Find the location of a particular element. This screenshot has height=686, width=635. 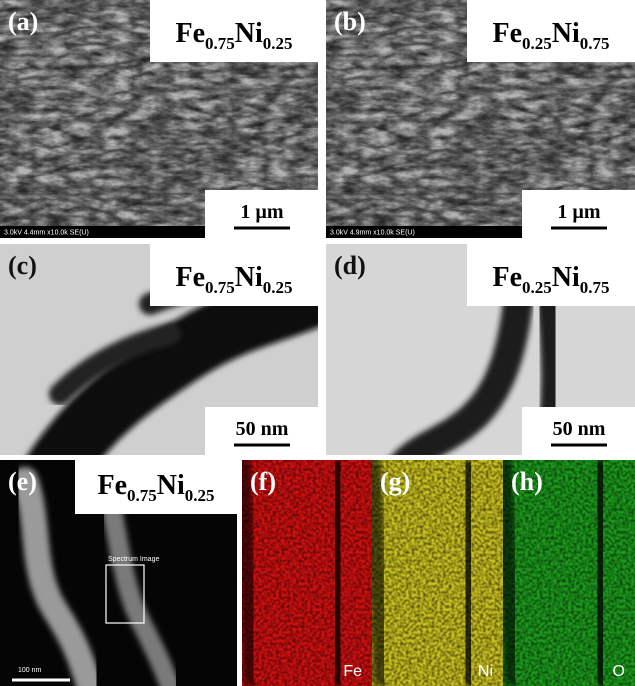

element-label: Fe is located at coordinates (352, 671).